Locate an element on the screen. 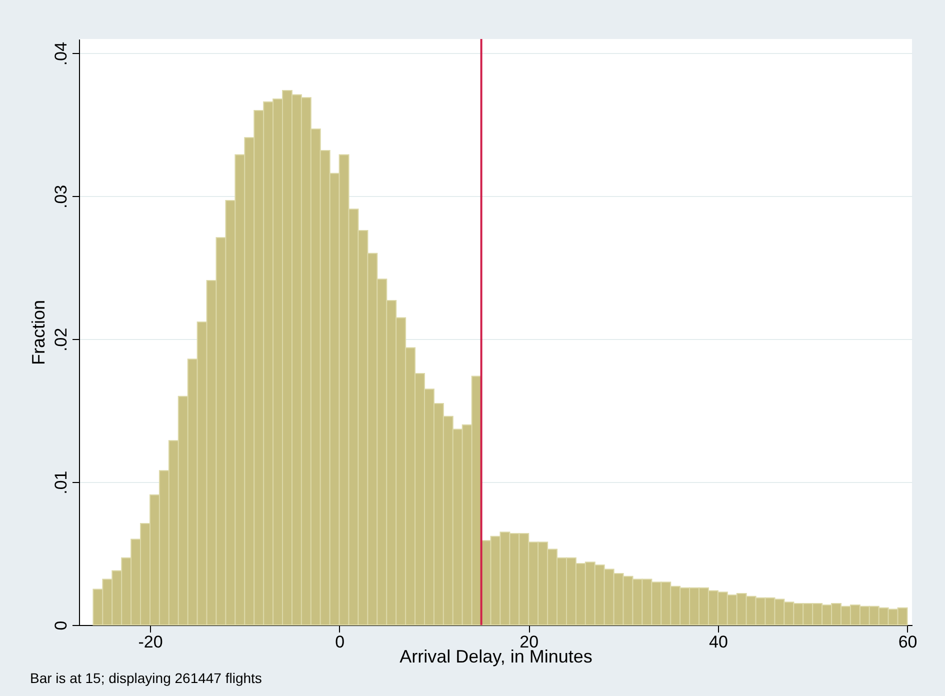 Image resolution: width=945 pixels, height=696 pixels. text: Bar is at 15; displaying 261447 flights is located at coordinates (146, 678).